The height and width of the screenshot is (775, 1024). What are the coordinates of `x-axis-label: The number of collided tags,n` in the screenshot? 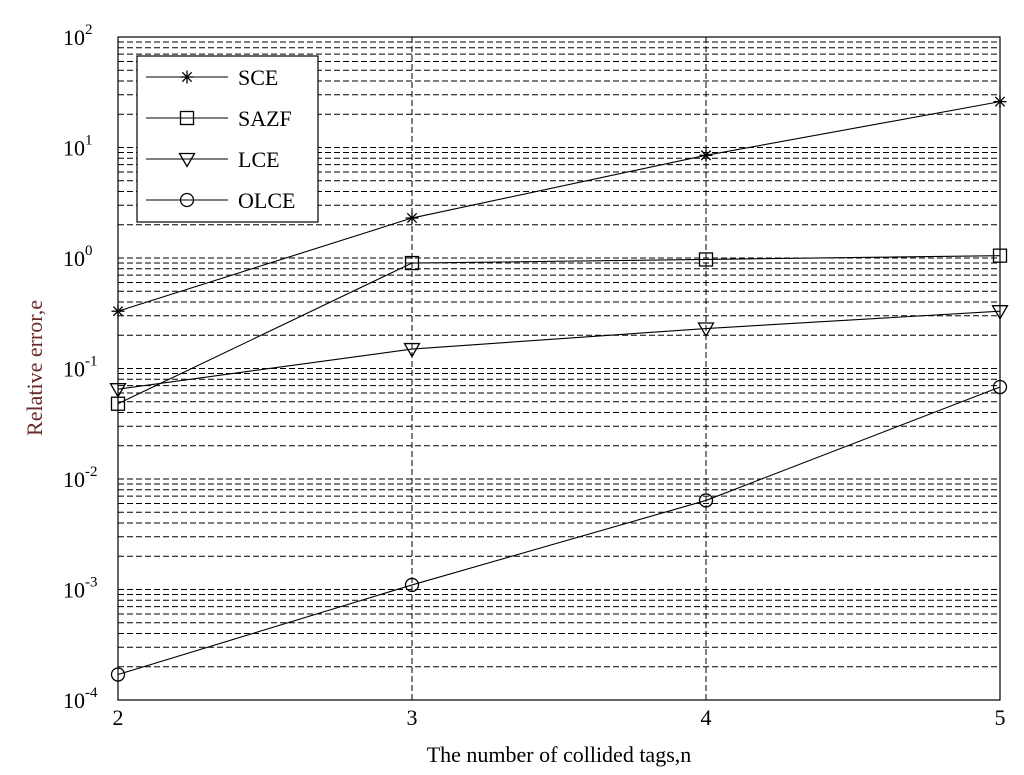 It's located at (559, 754).